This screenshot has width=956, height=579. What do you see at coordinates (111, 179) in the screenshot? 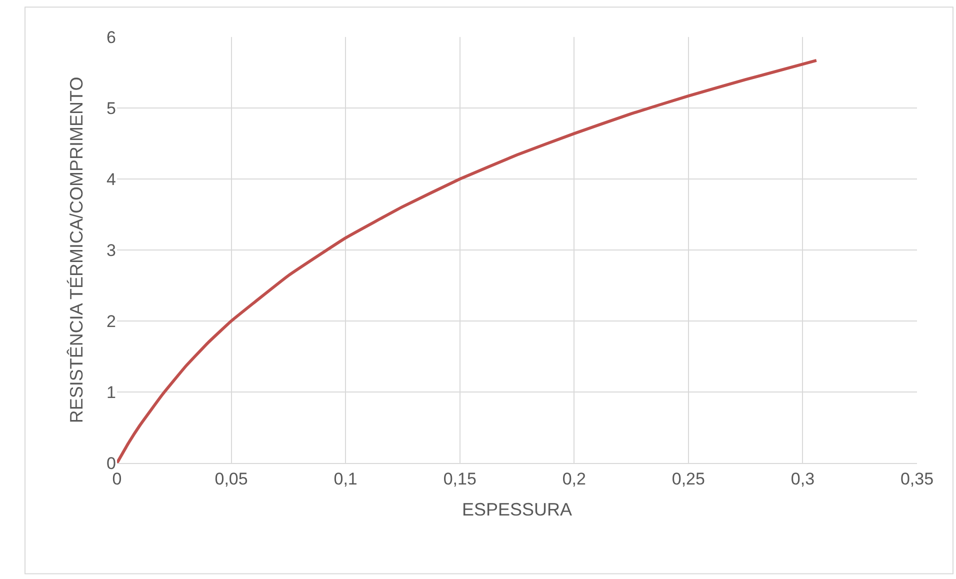
I see `y-tick-label: 4` at bounding box center [111, 179].